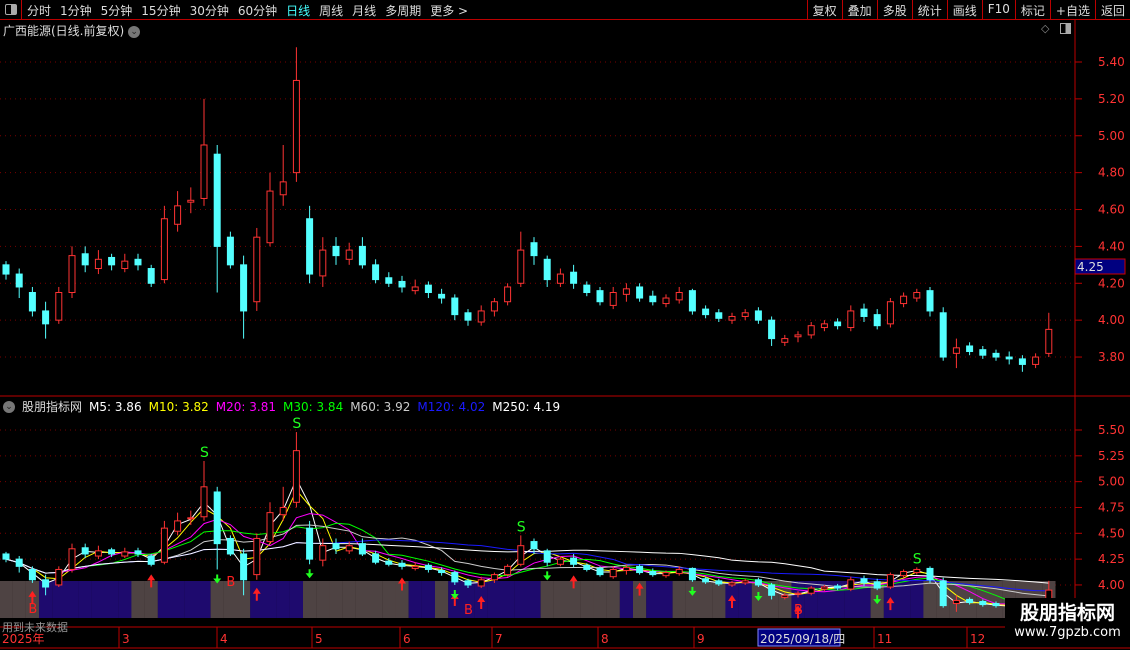  I want to click on tool-button: 统计, so click(929, 10).